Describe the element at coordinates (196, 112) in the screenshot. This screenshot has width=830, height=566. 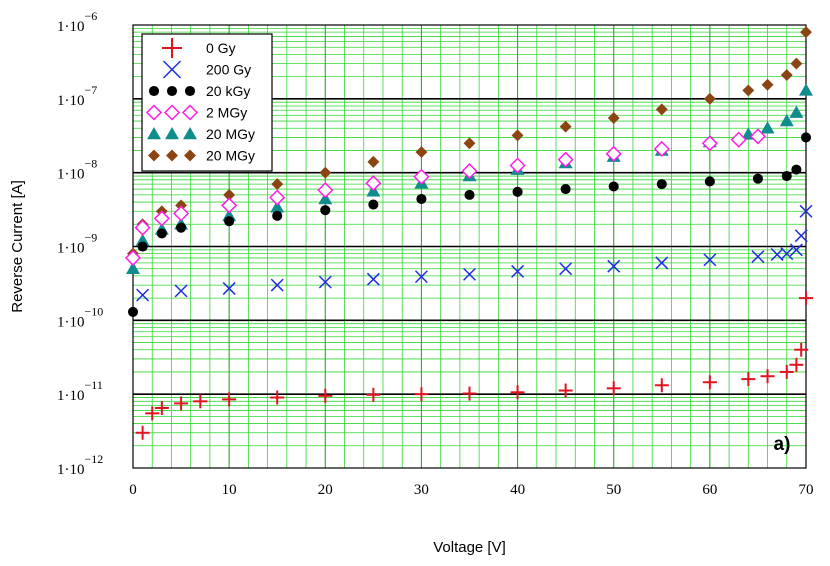
I see `legend-entry: 2 MGy` at that location.